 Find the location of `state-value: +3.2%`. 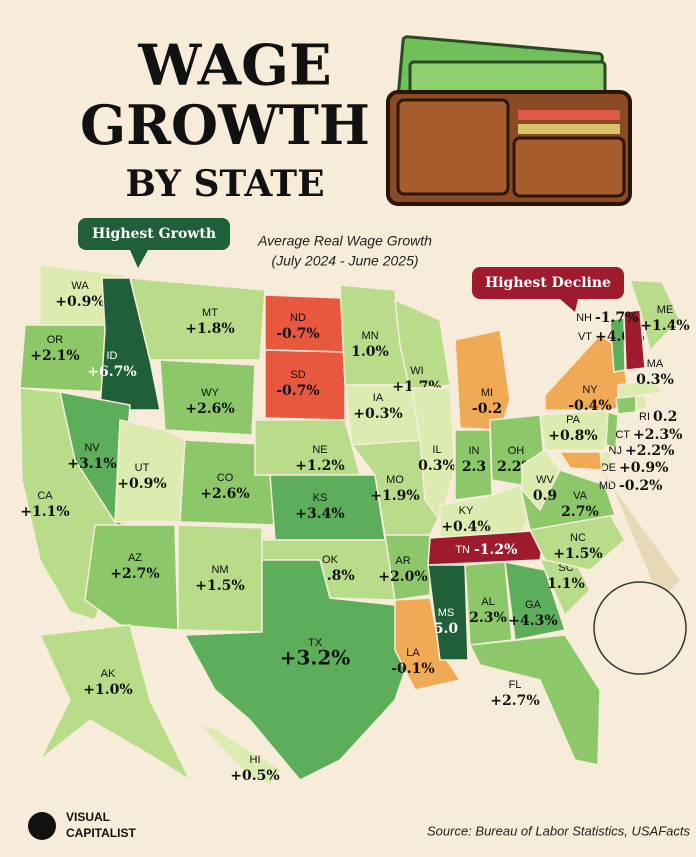

state-value: +3.2% is located at coordinates (315, 658).